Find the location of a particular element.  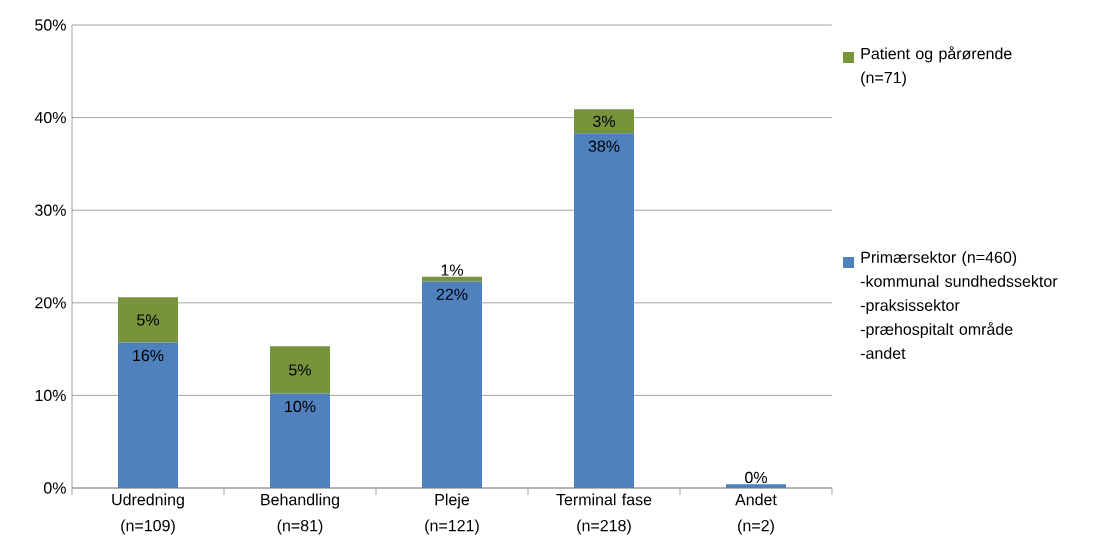

x-tick-label: Udredning (n=109) is located at coordinates (148, 514).